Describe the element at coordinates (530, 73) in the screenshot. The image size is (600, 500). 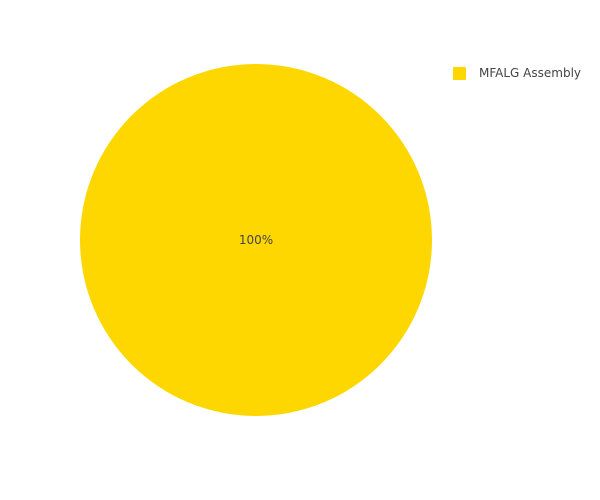
I see `legend-label: MFALG Assembly` at that location.